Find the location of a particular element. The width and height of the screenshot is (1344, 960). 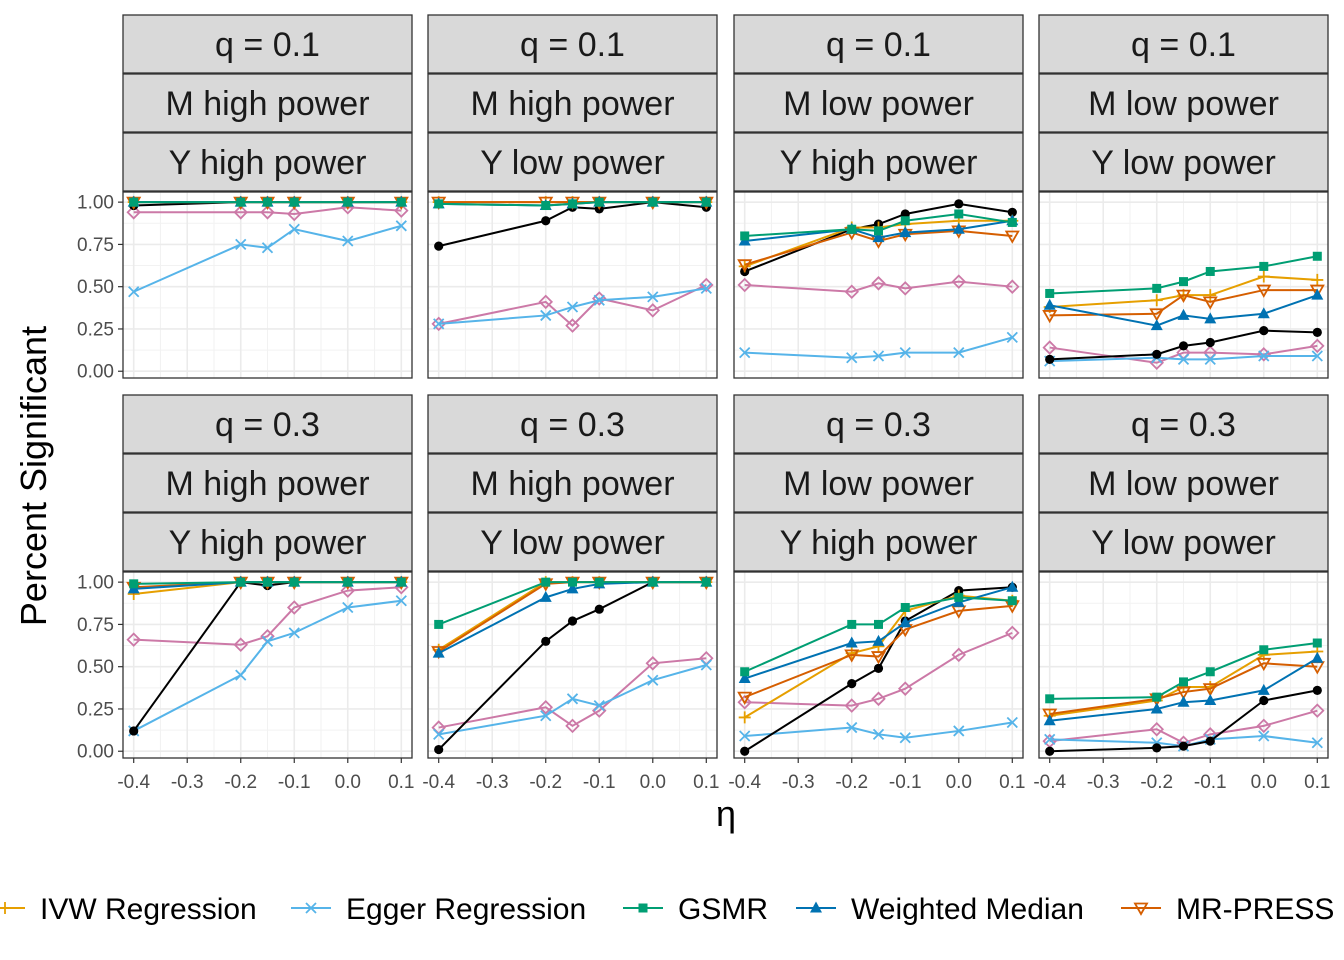

legend-key-marker is located at coordinates (5, 908).